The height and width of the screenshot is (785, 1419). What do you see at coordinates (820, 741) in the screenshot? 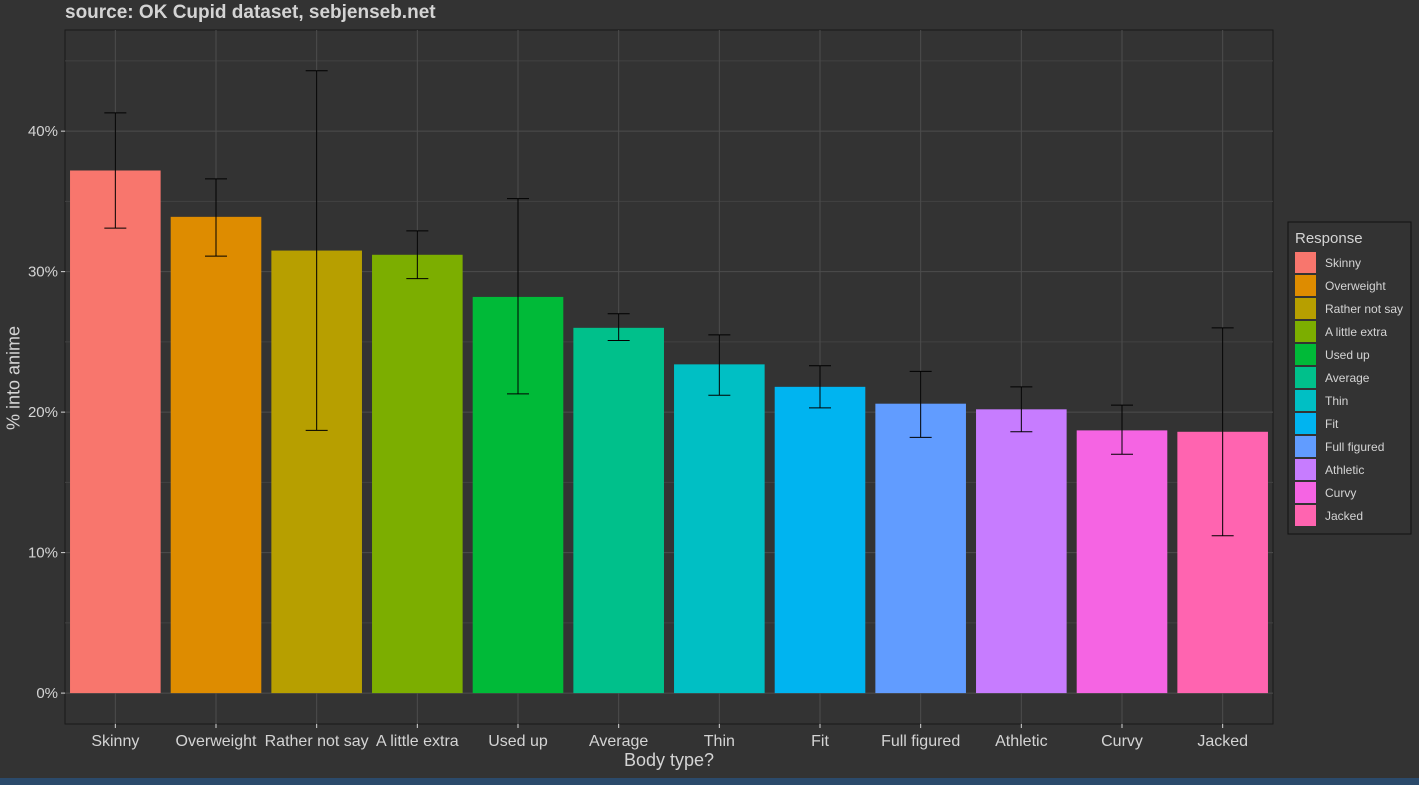
I see `x-tick-label: Fit` at bounding box center [820, 741].